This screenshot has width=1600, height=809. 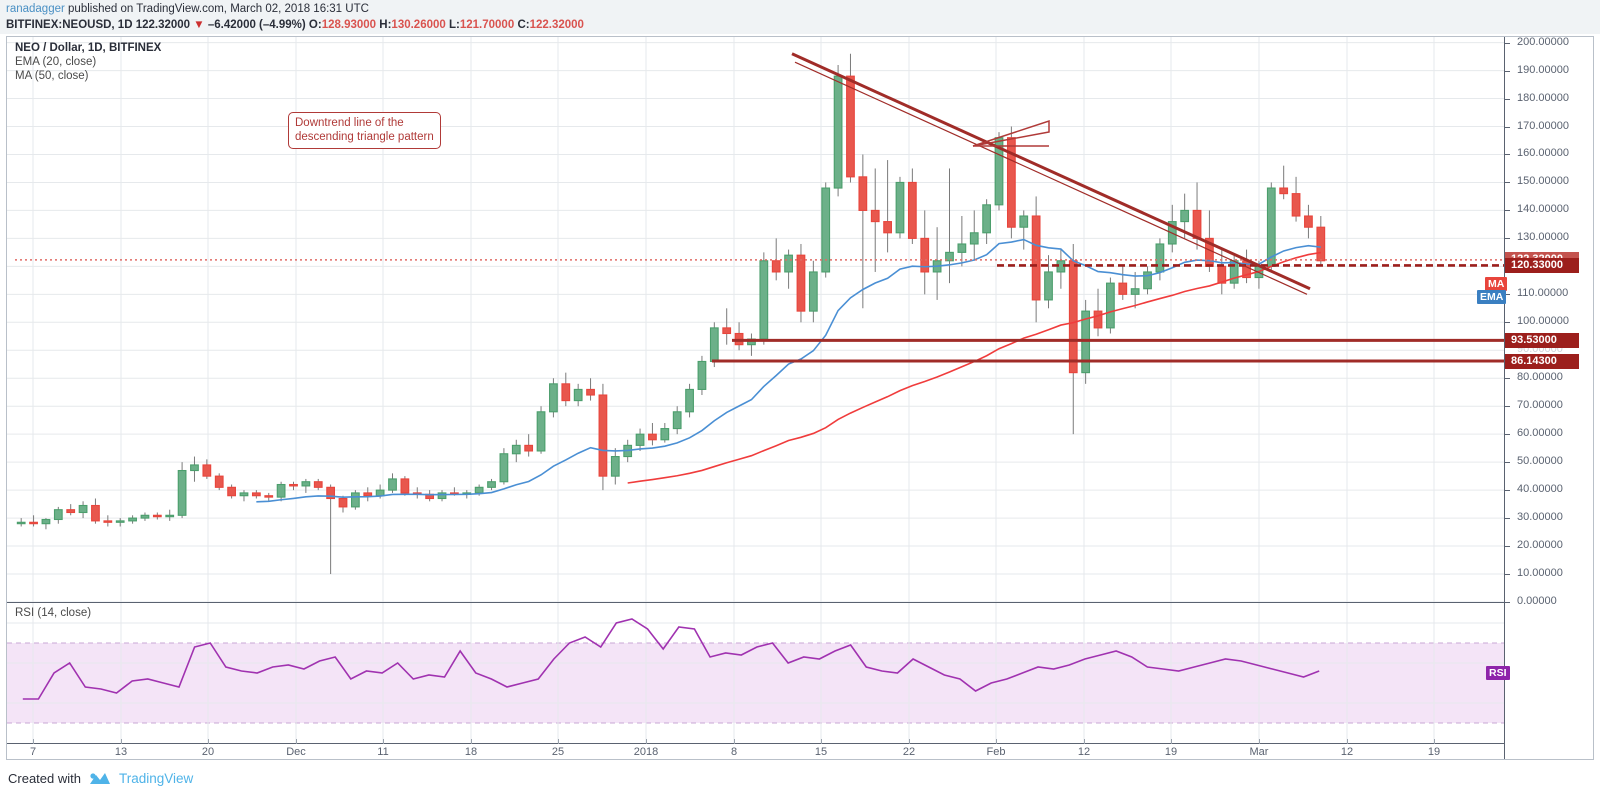 I want to click on tradingview-logo-icon, so click(x=100, y=778).